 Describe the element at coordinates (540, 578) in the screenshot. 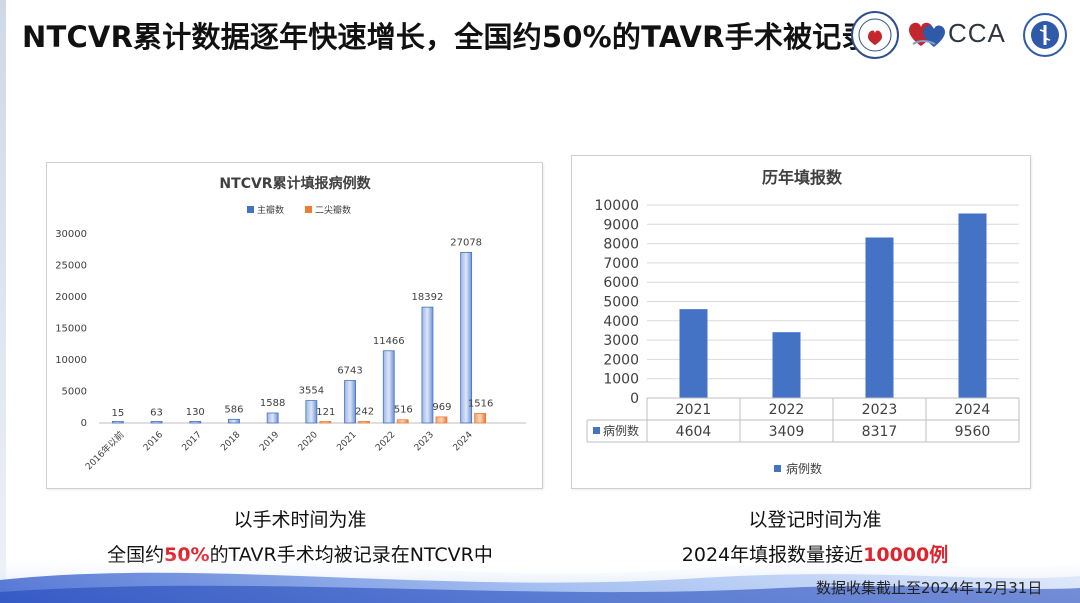

I see `decorative-wave-band` at that location.